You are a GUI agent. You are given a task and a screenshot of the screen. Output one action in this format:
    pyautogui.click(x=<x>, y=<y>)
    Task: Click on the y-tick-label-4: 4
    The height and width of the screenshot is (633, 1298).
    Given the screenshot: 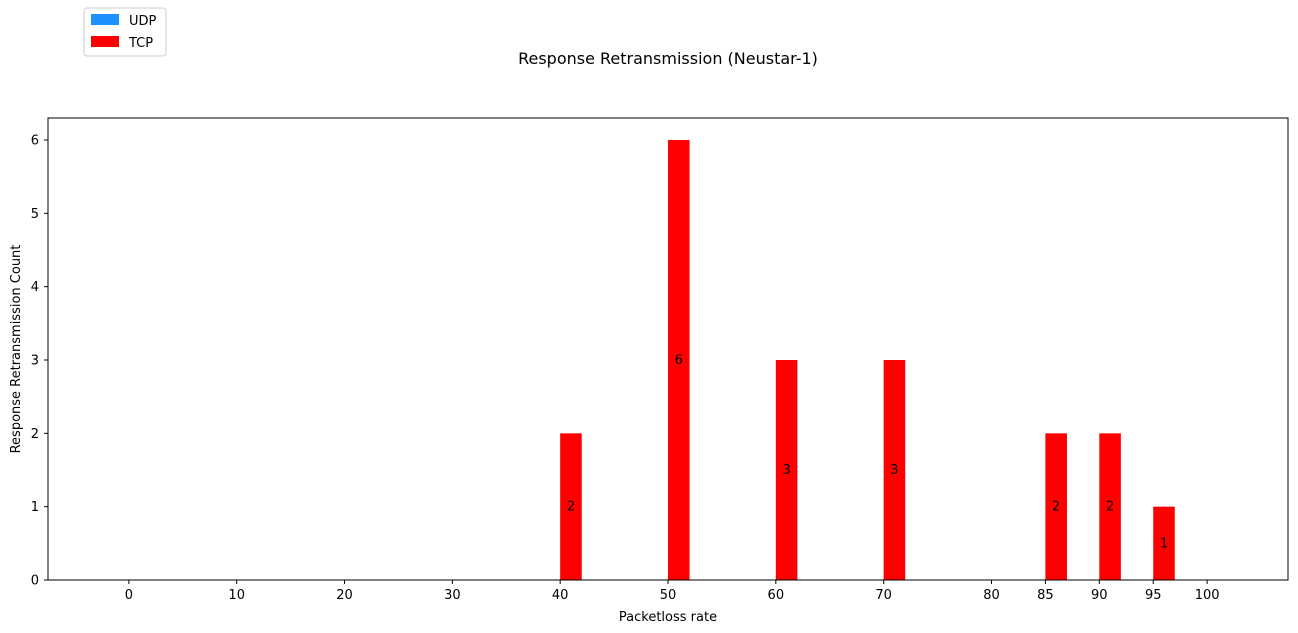 What is the action you would take?
    pyautogui.click(x=35, y=287)
    